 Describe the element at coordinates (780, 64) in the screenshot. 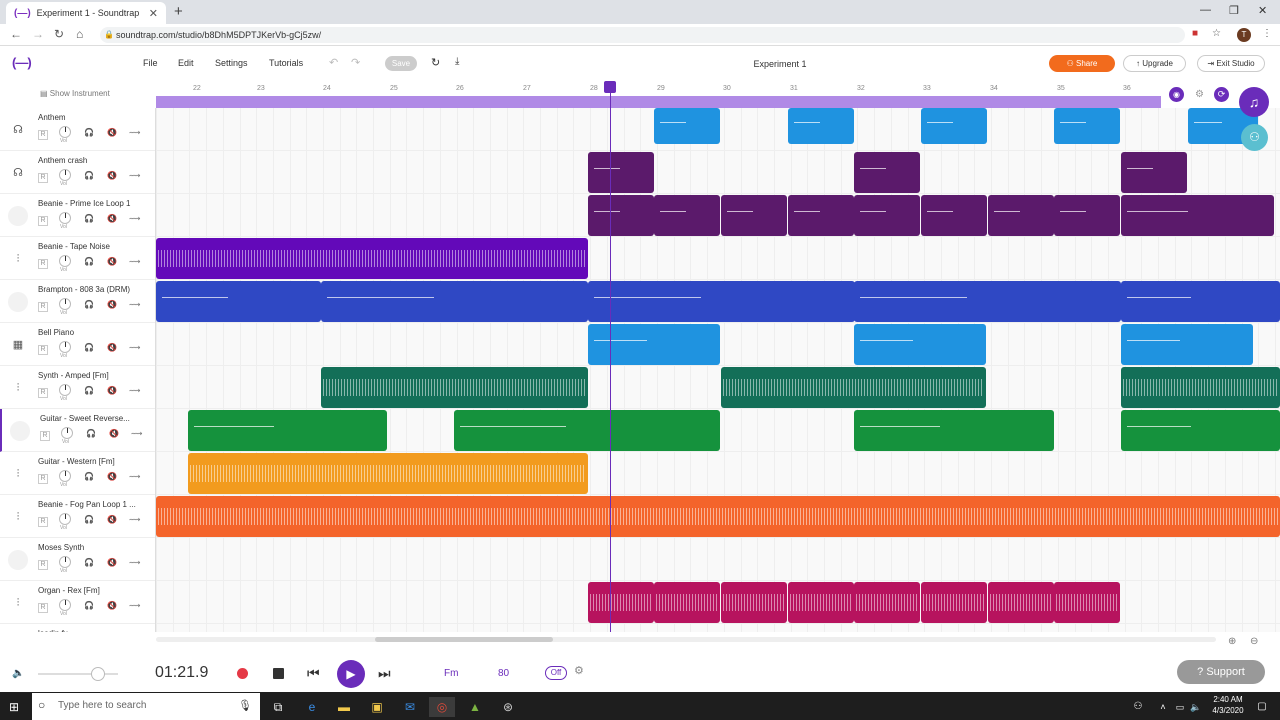

I see `project-title: Experiment 1` at that location.